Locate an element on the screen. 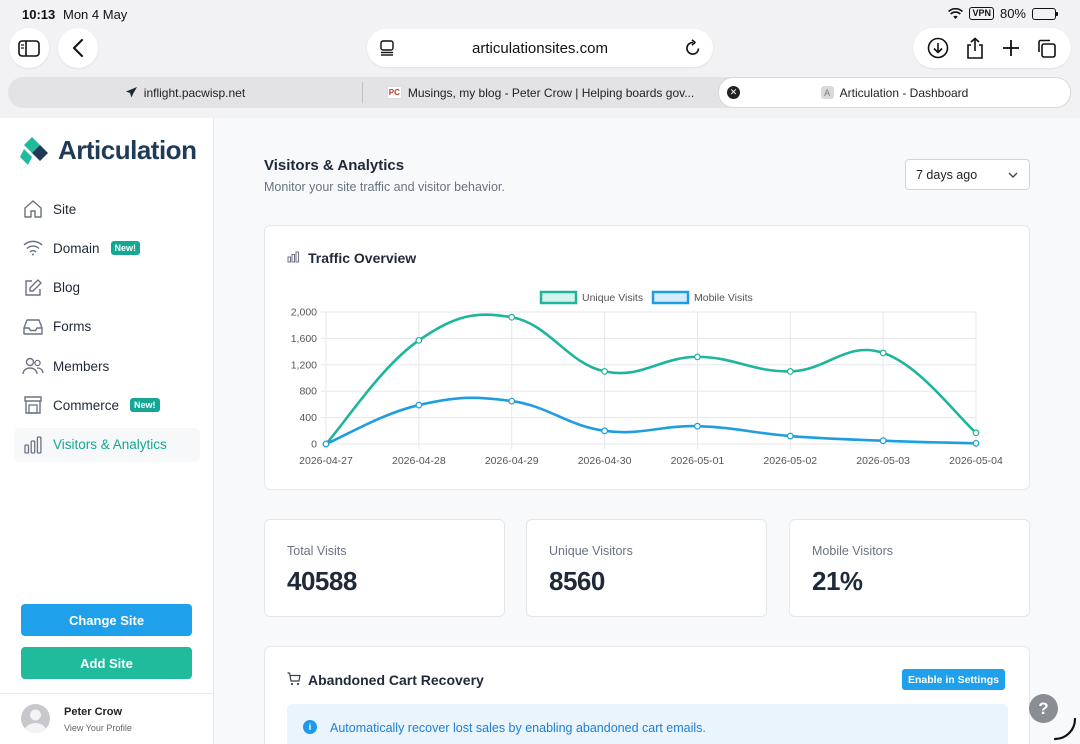  sidebar-item-blog: Blog is located at coordinates (107, 288).